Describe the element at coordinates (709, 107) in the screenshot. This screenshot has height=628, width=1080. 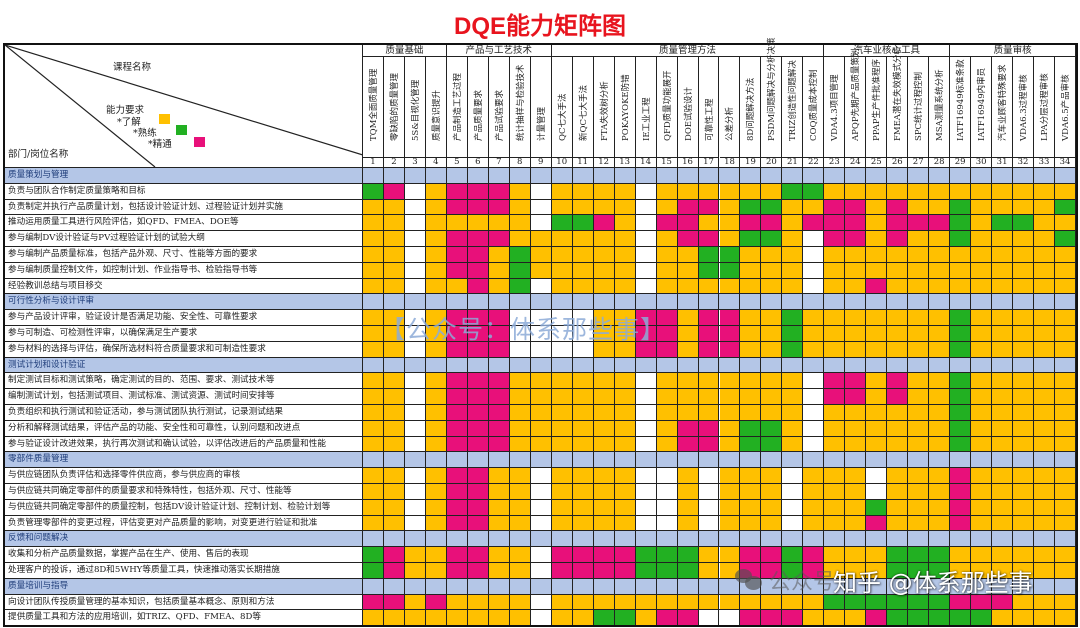
I see `course-header: 可靠性工程` at that location.